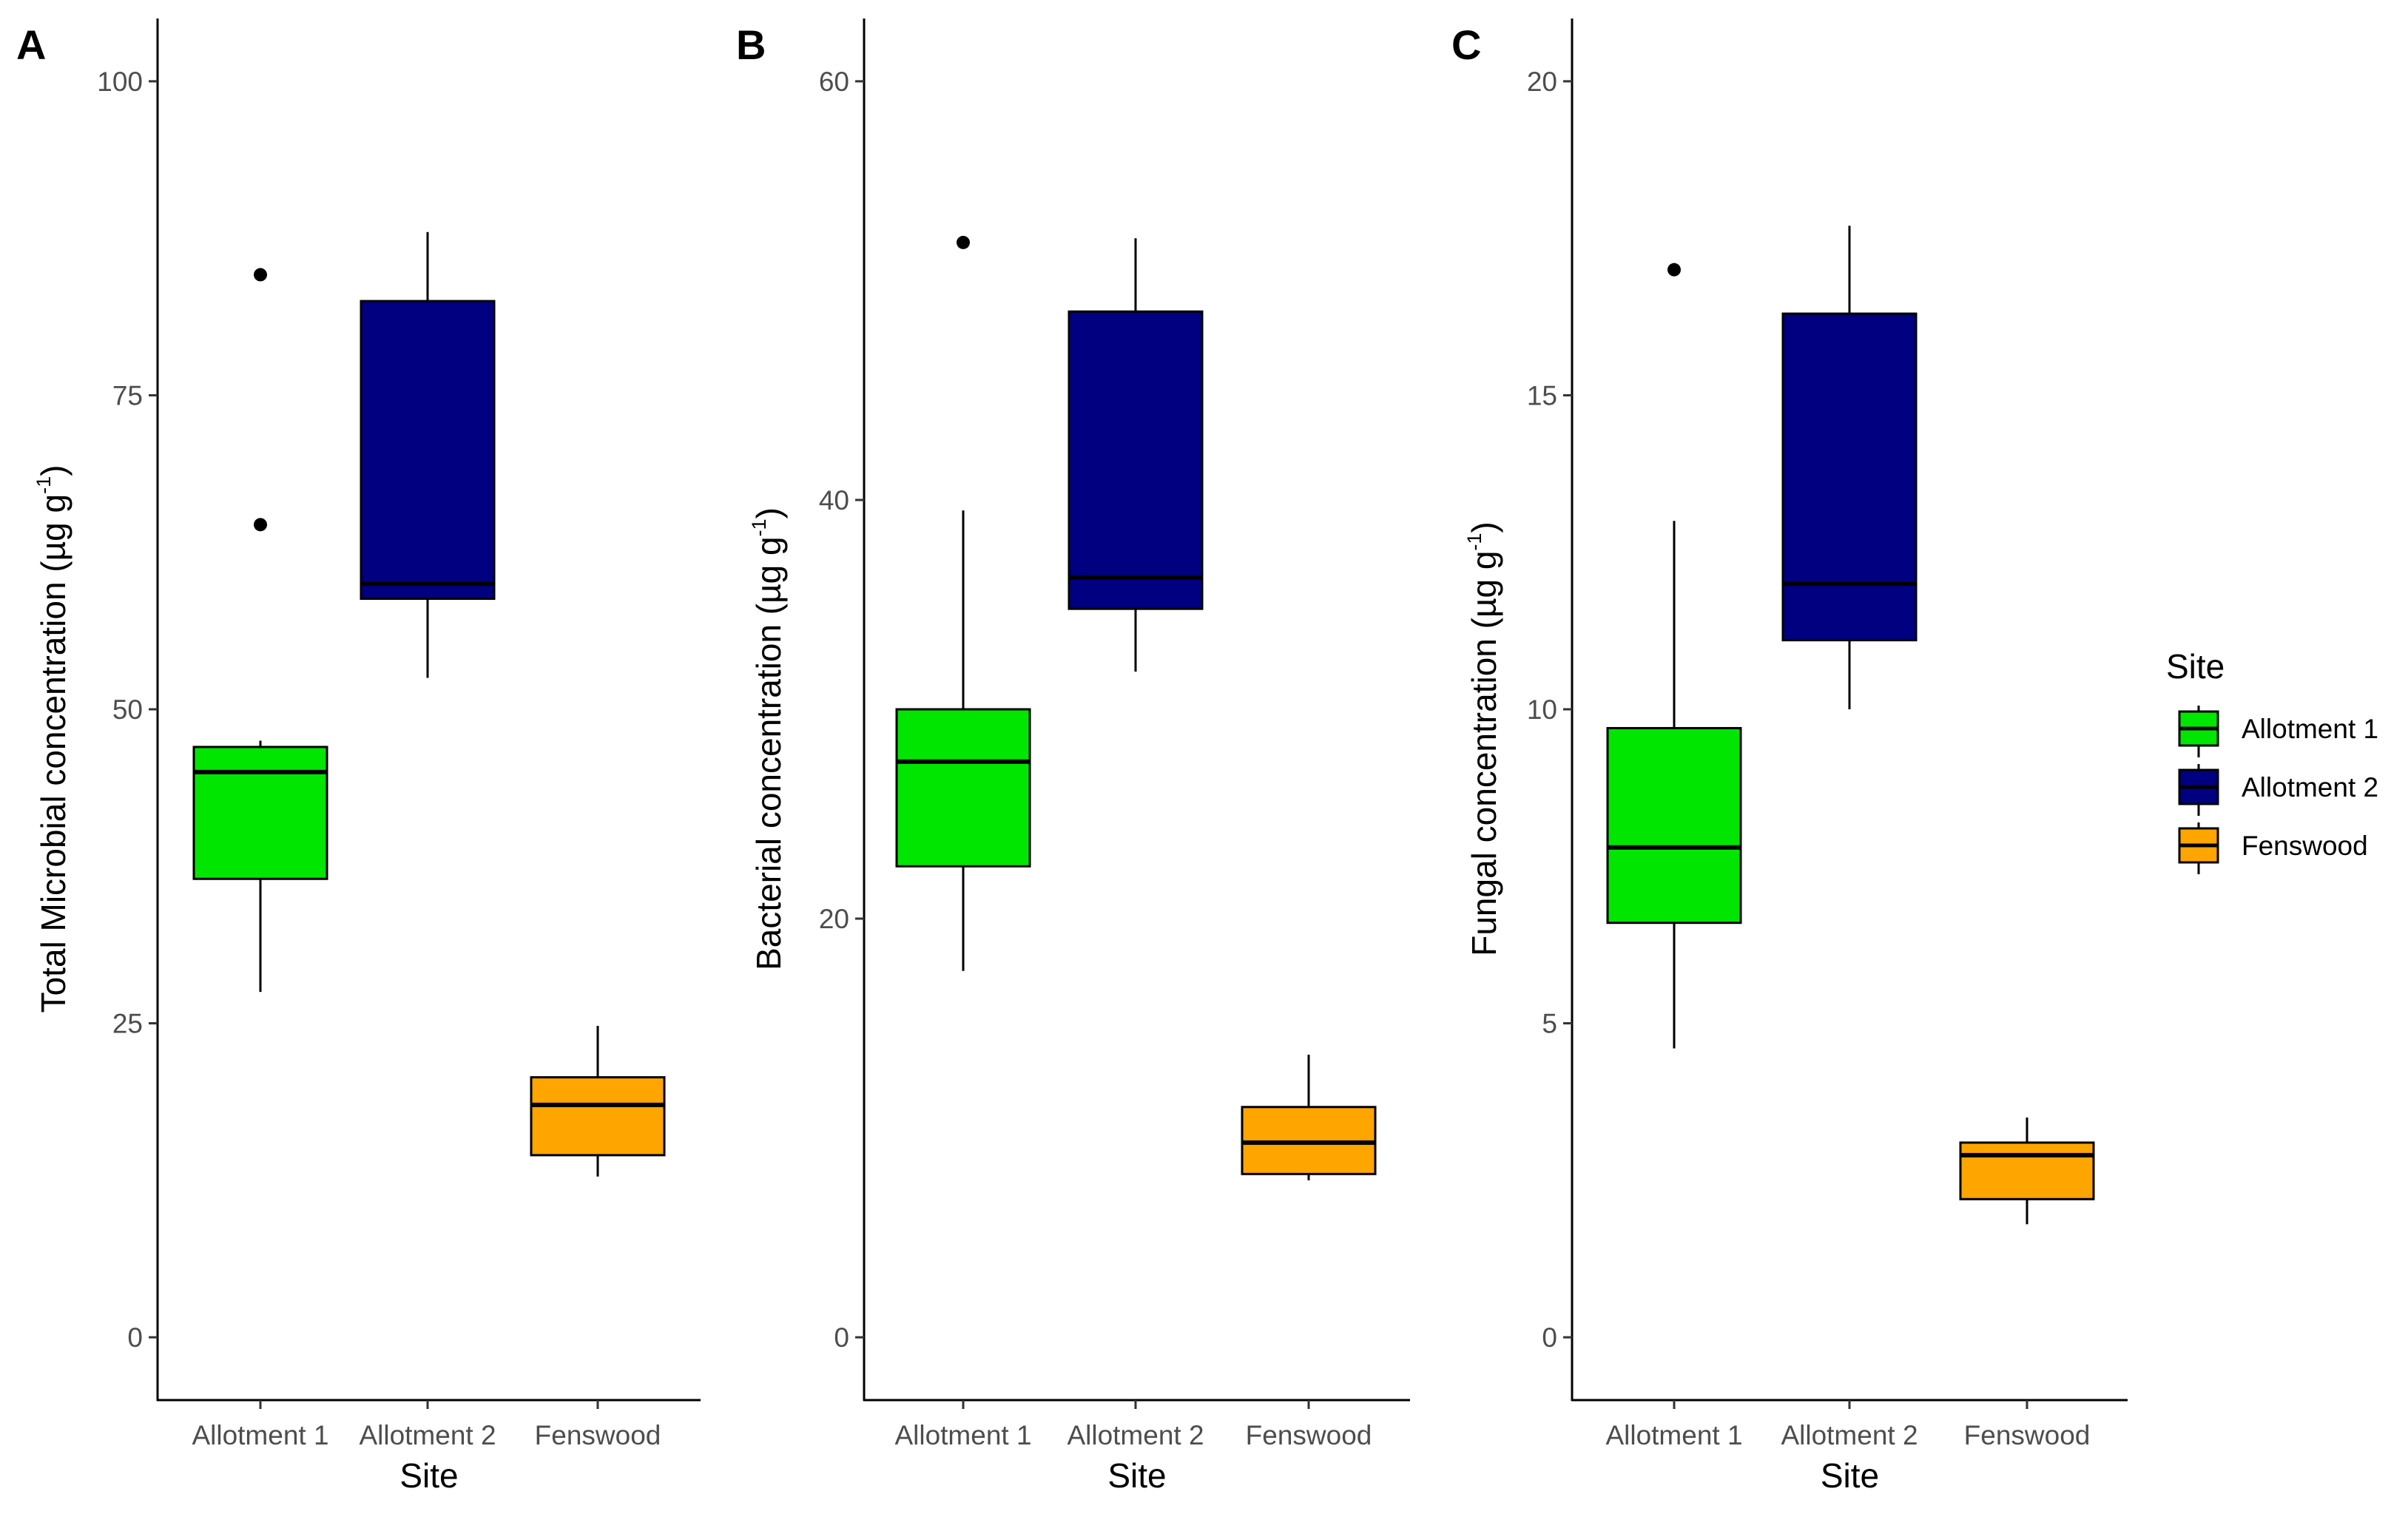  What do you see at coordinates (768, 753) in the screenshot?
I see `y-axis-title-text: Bacterial concentration (µg g` at bounding box center [768, 753].